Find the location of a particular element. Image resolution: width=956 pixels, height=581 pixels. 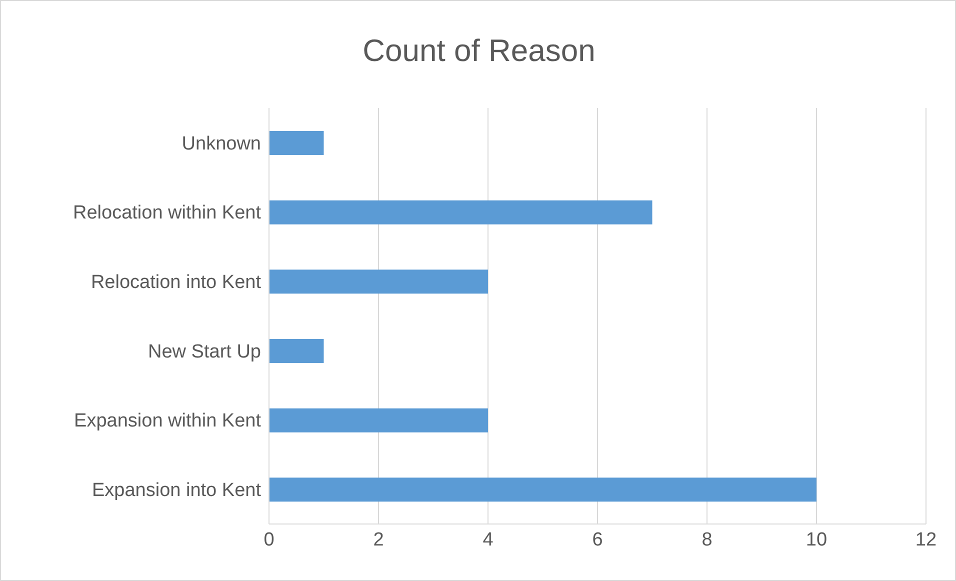

y-tick-label: Expansion into Kent is located at coordinates (177, 491).